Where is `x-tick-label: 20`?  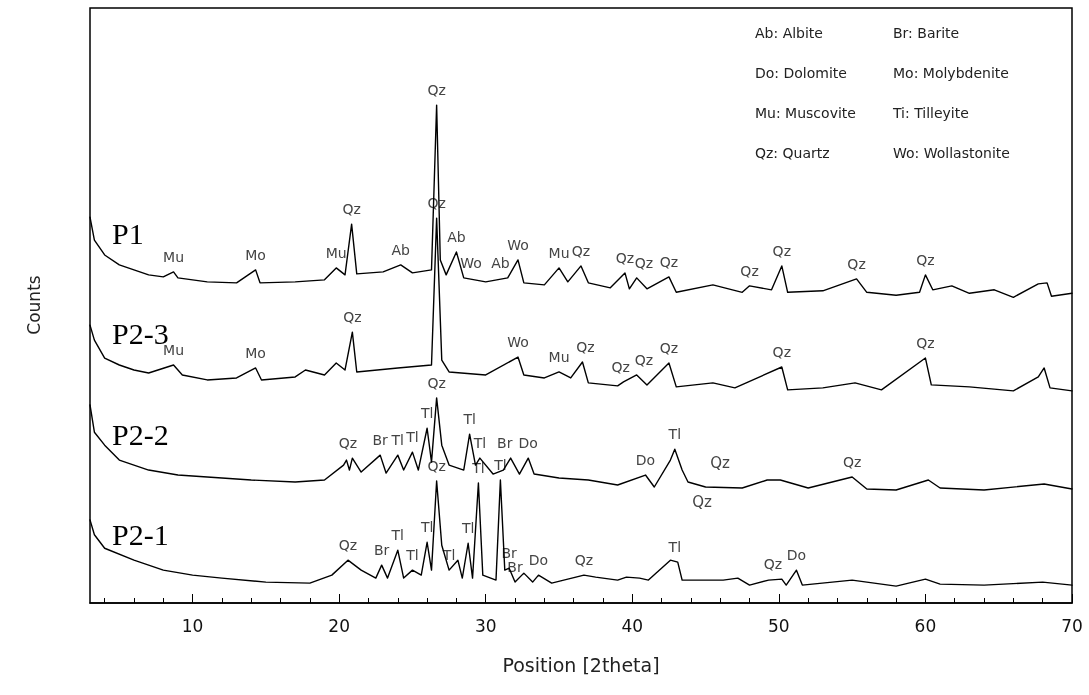 x-tick-label: 20 is located at coordinates (339, 625).